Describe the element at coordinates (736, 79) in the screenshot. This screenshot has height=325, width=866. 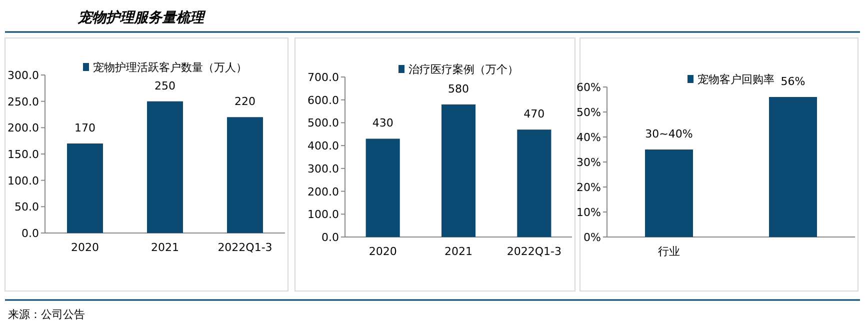
I see `legend-label: 宠物客户回购率` at that location.